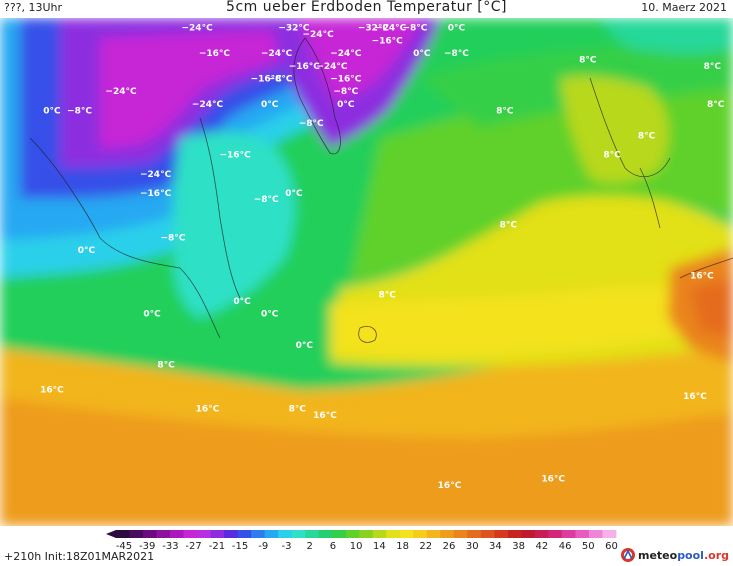  Describe the element at coordinates (657, 555) in the screenshot. I see `logo-prefix: meteo` at that location.